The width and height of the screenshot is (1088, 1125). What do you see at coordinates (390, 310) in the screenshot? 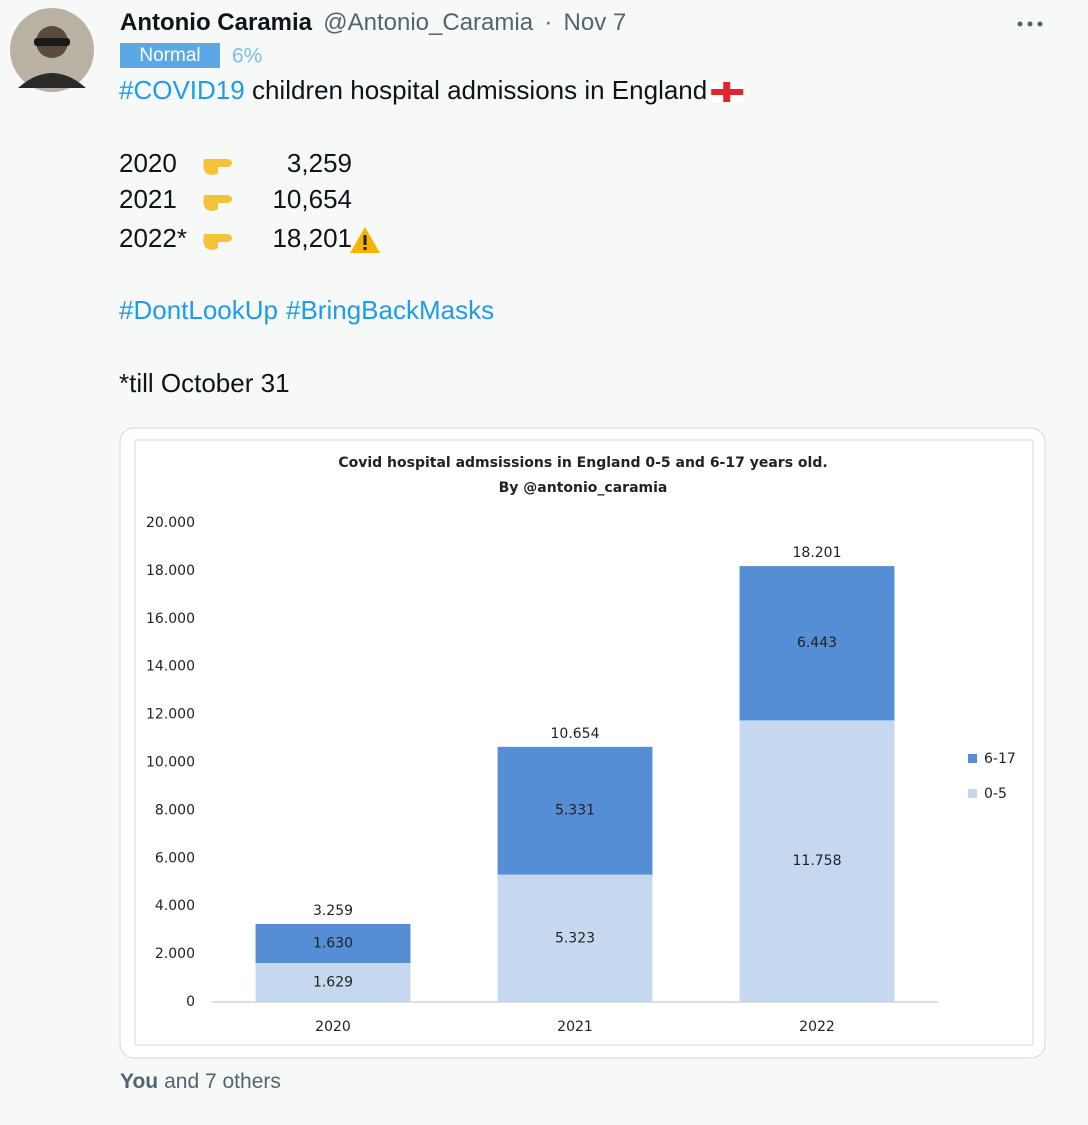
I see `hashtag: #BringBackMasks` at bounding box center [390, 310].